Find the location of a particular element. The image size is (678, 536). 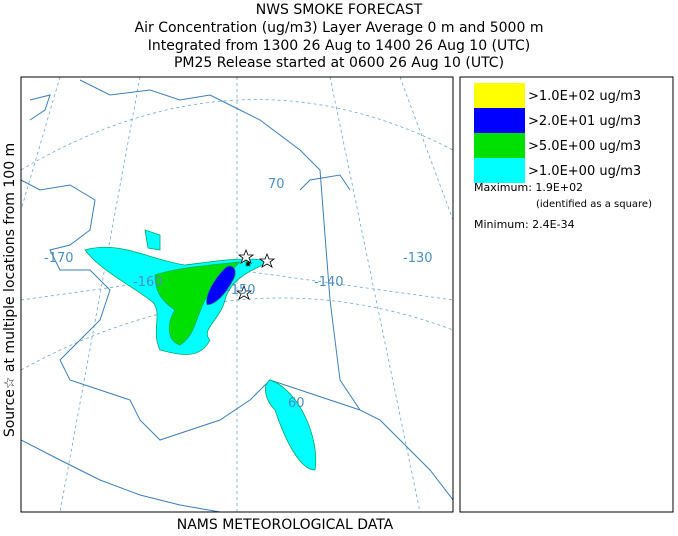

maximum-square is located at coordinates (248, 264).